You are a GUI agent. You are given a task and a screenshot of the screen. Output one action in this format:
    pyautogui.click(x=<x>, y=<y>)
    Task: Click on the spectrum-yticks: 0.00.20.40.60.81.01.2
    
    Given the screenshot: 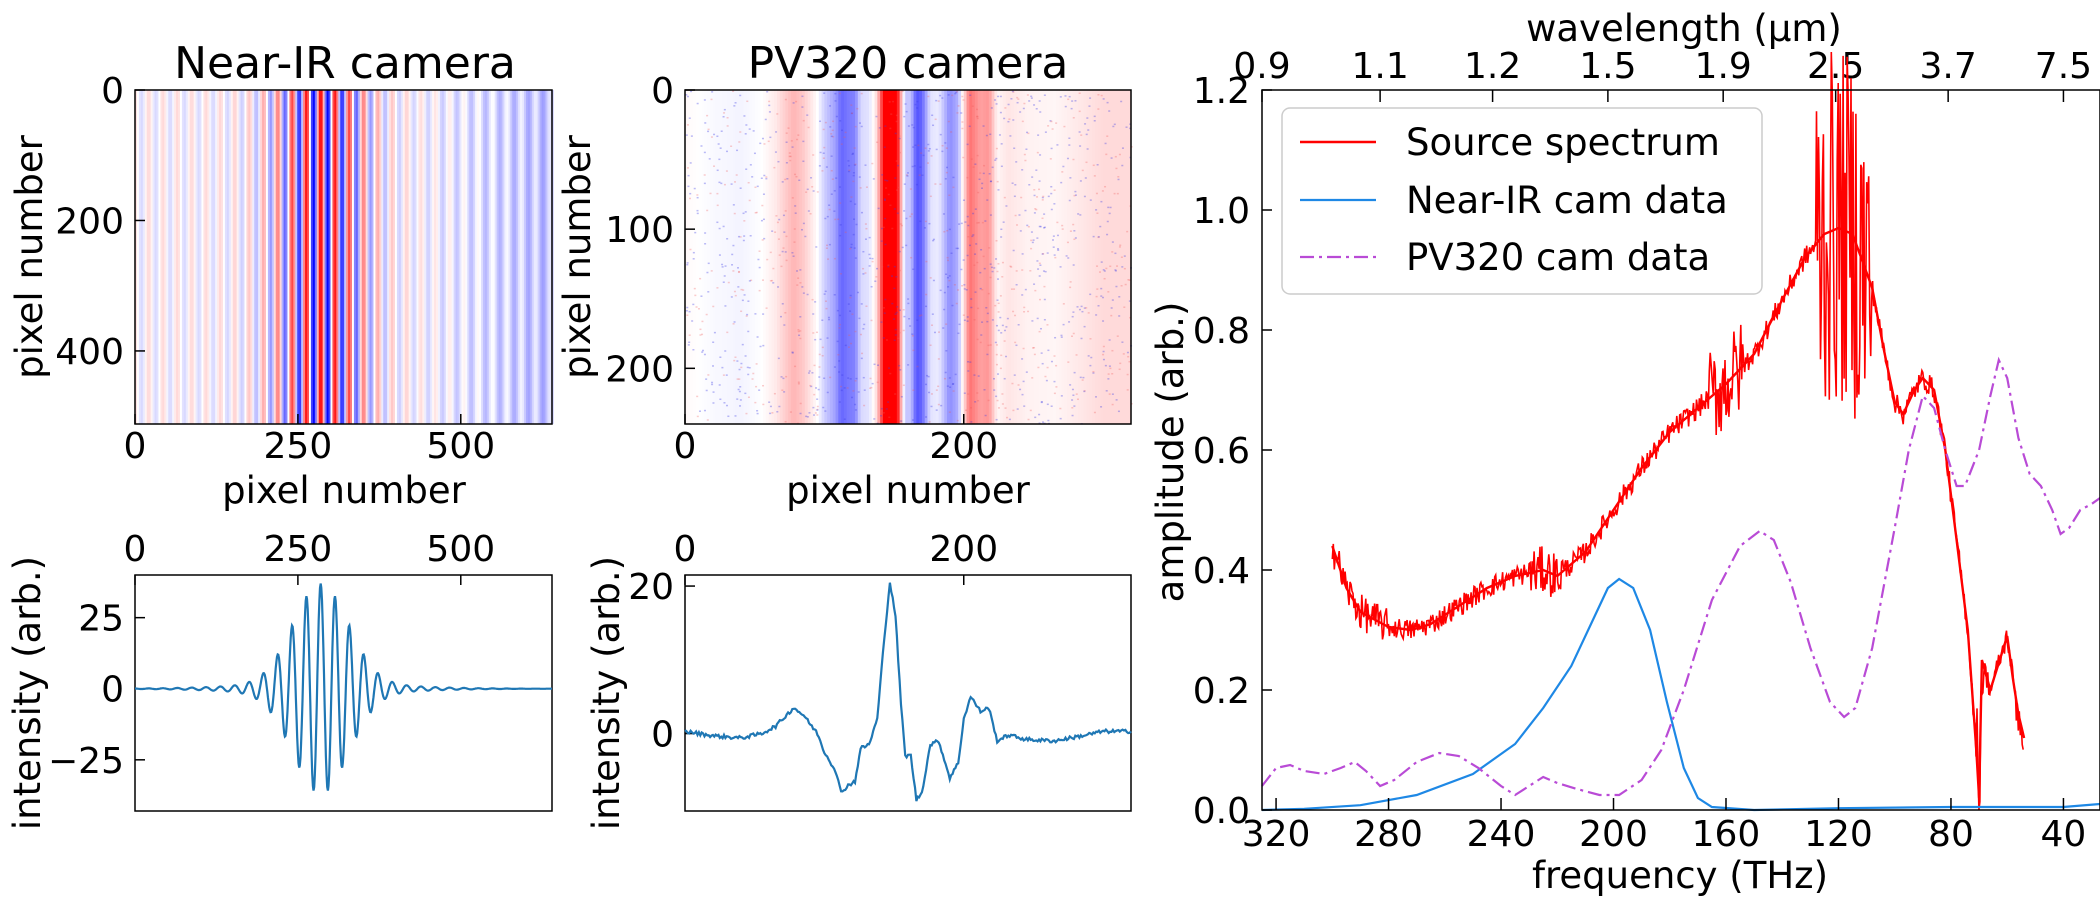 What is the action you would take?
    pyautogui.click(x=1232, y=451)
    